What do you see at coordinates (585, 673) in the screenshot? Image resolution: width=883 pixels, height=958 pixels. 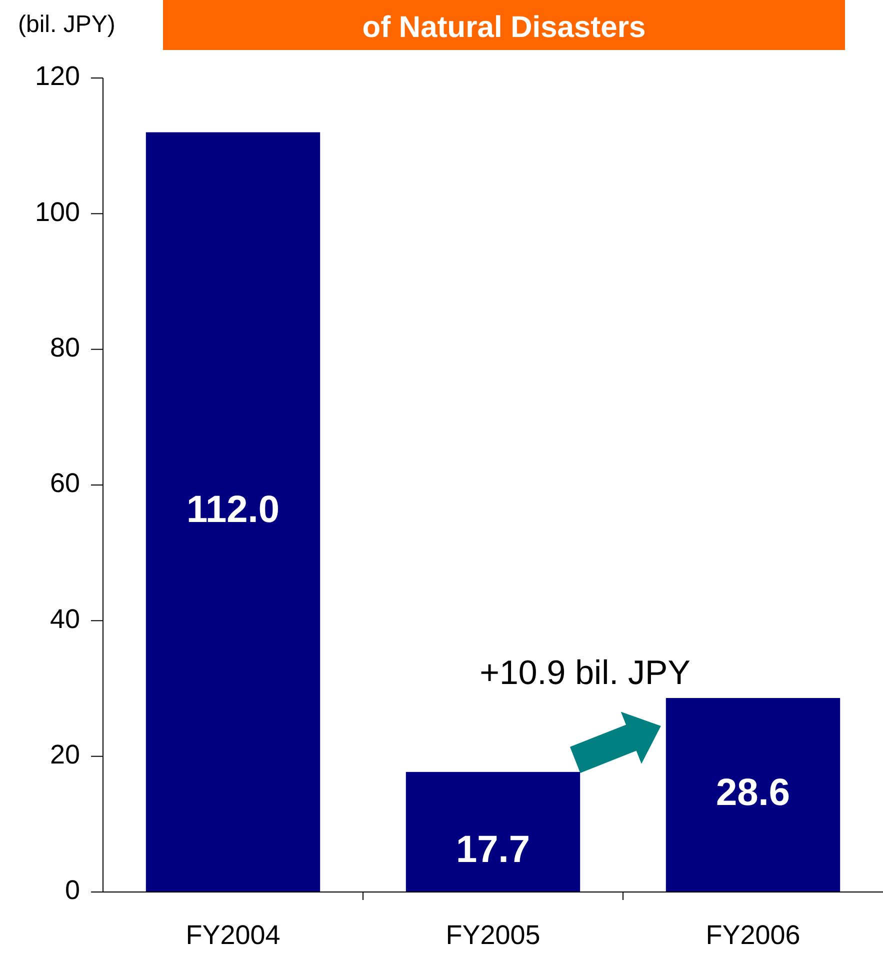 I see `annotation: +10.9 bil. JPY` at bounding box center [585, 673].